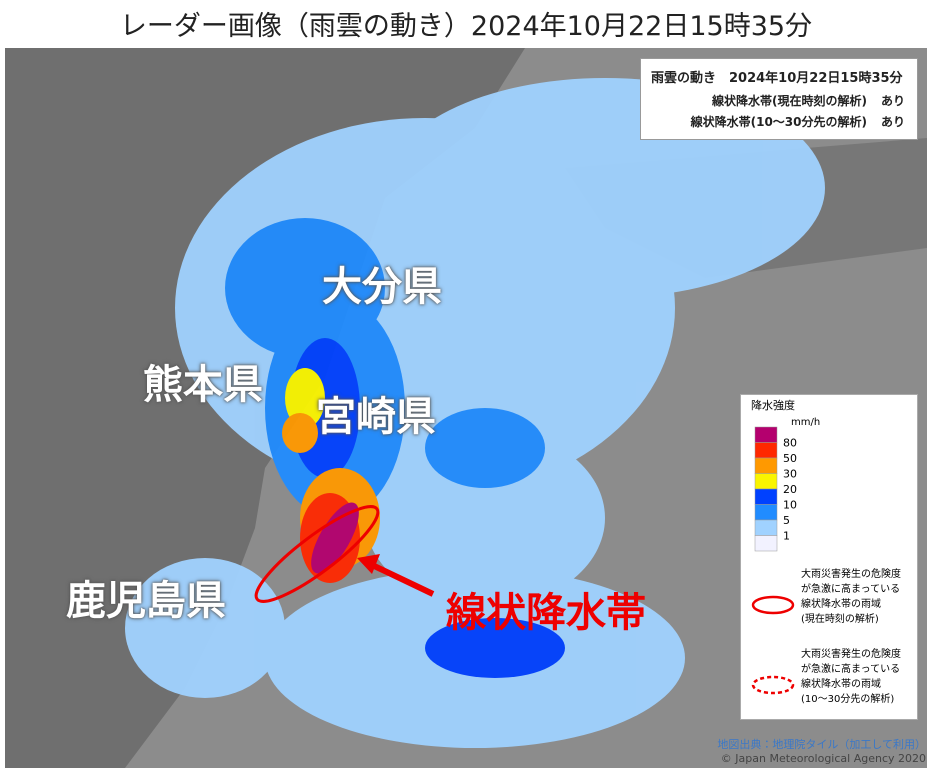 The image size is (932, 768). I want to click on legend-unit: mm/h, so click(805, 422).